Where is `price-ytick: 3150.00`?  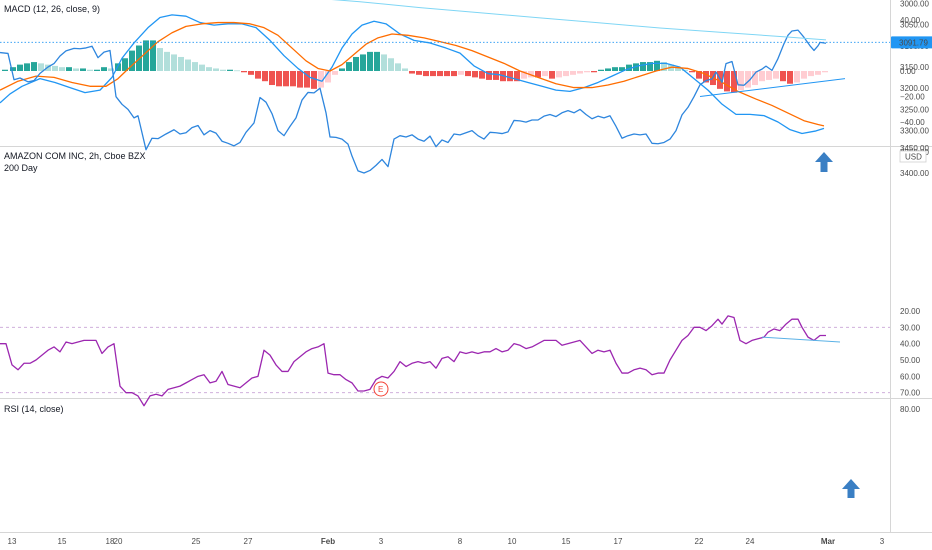
price-ytick: 3150.00 is located at coordinates (914, 67).